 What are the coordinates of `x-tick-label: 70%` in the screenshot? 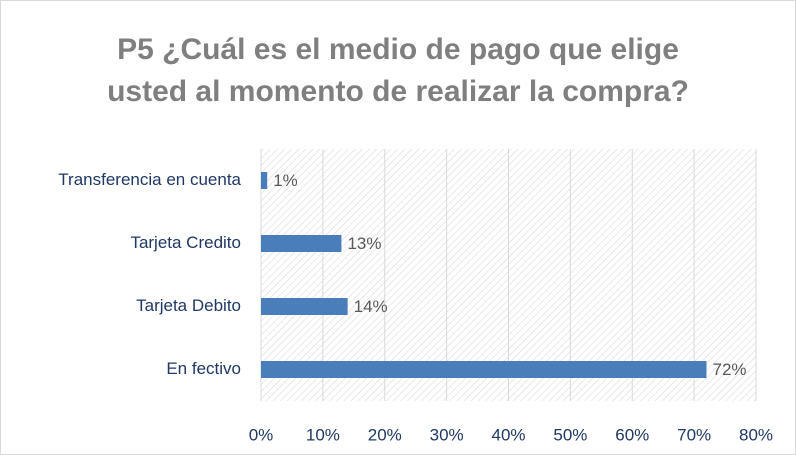 It's located at (694, 434).